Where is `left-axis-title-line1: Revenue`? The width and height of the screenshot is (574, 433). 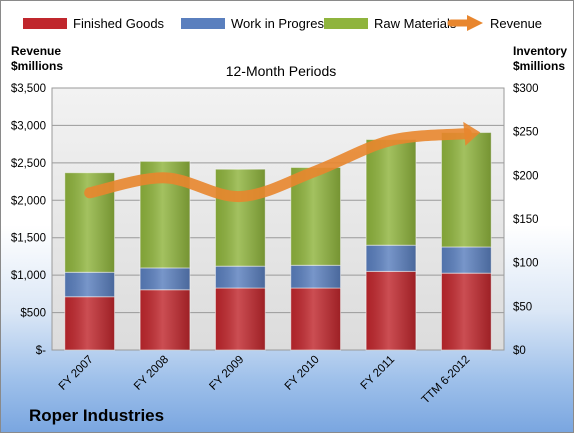
left-axis-title-line1: Revenue is located at coordinates (36, 51).